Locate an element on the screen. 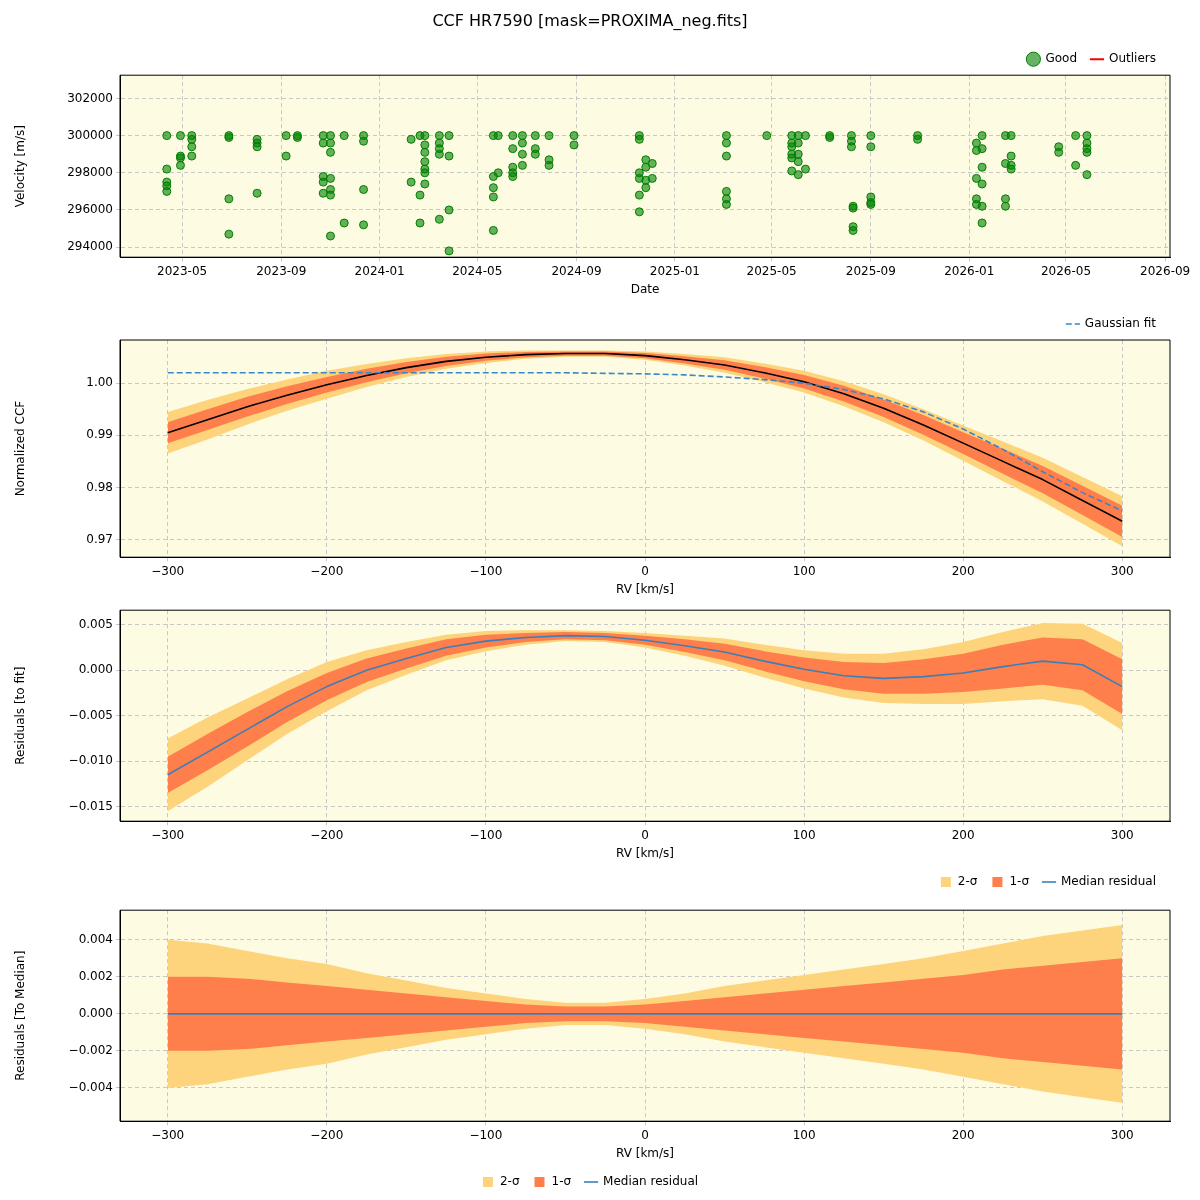  y-tick-label: 0.005 is located at coordinates (95, 623).